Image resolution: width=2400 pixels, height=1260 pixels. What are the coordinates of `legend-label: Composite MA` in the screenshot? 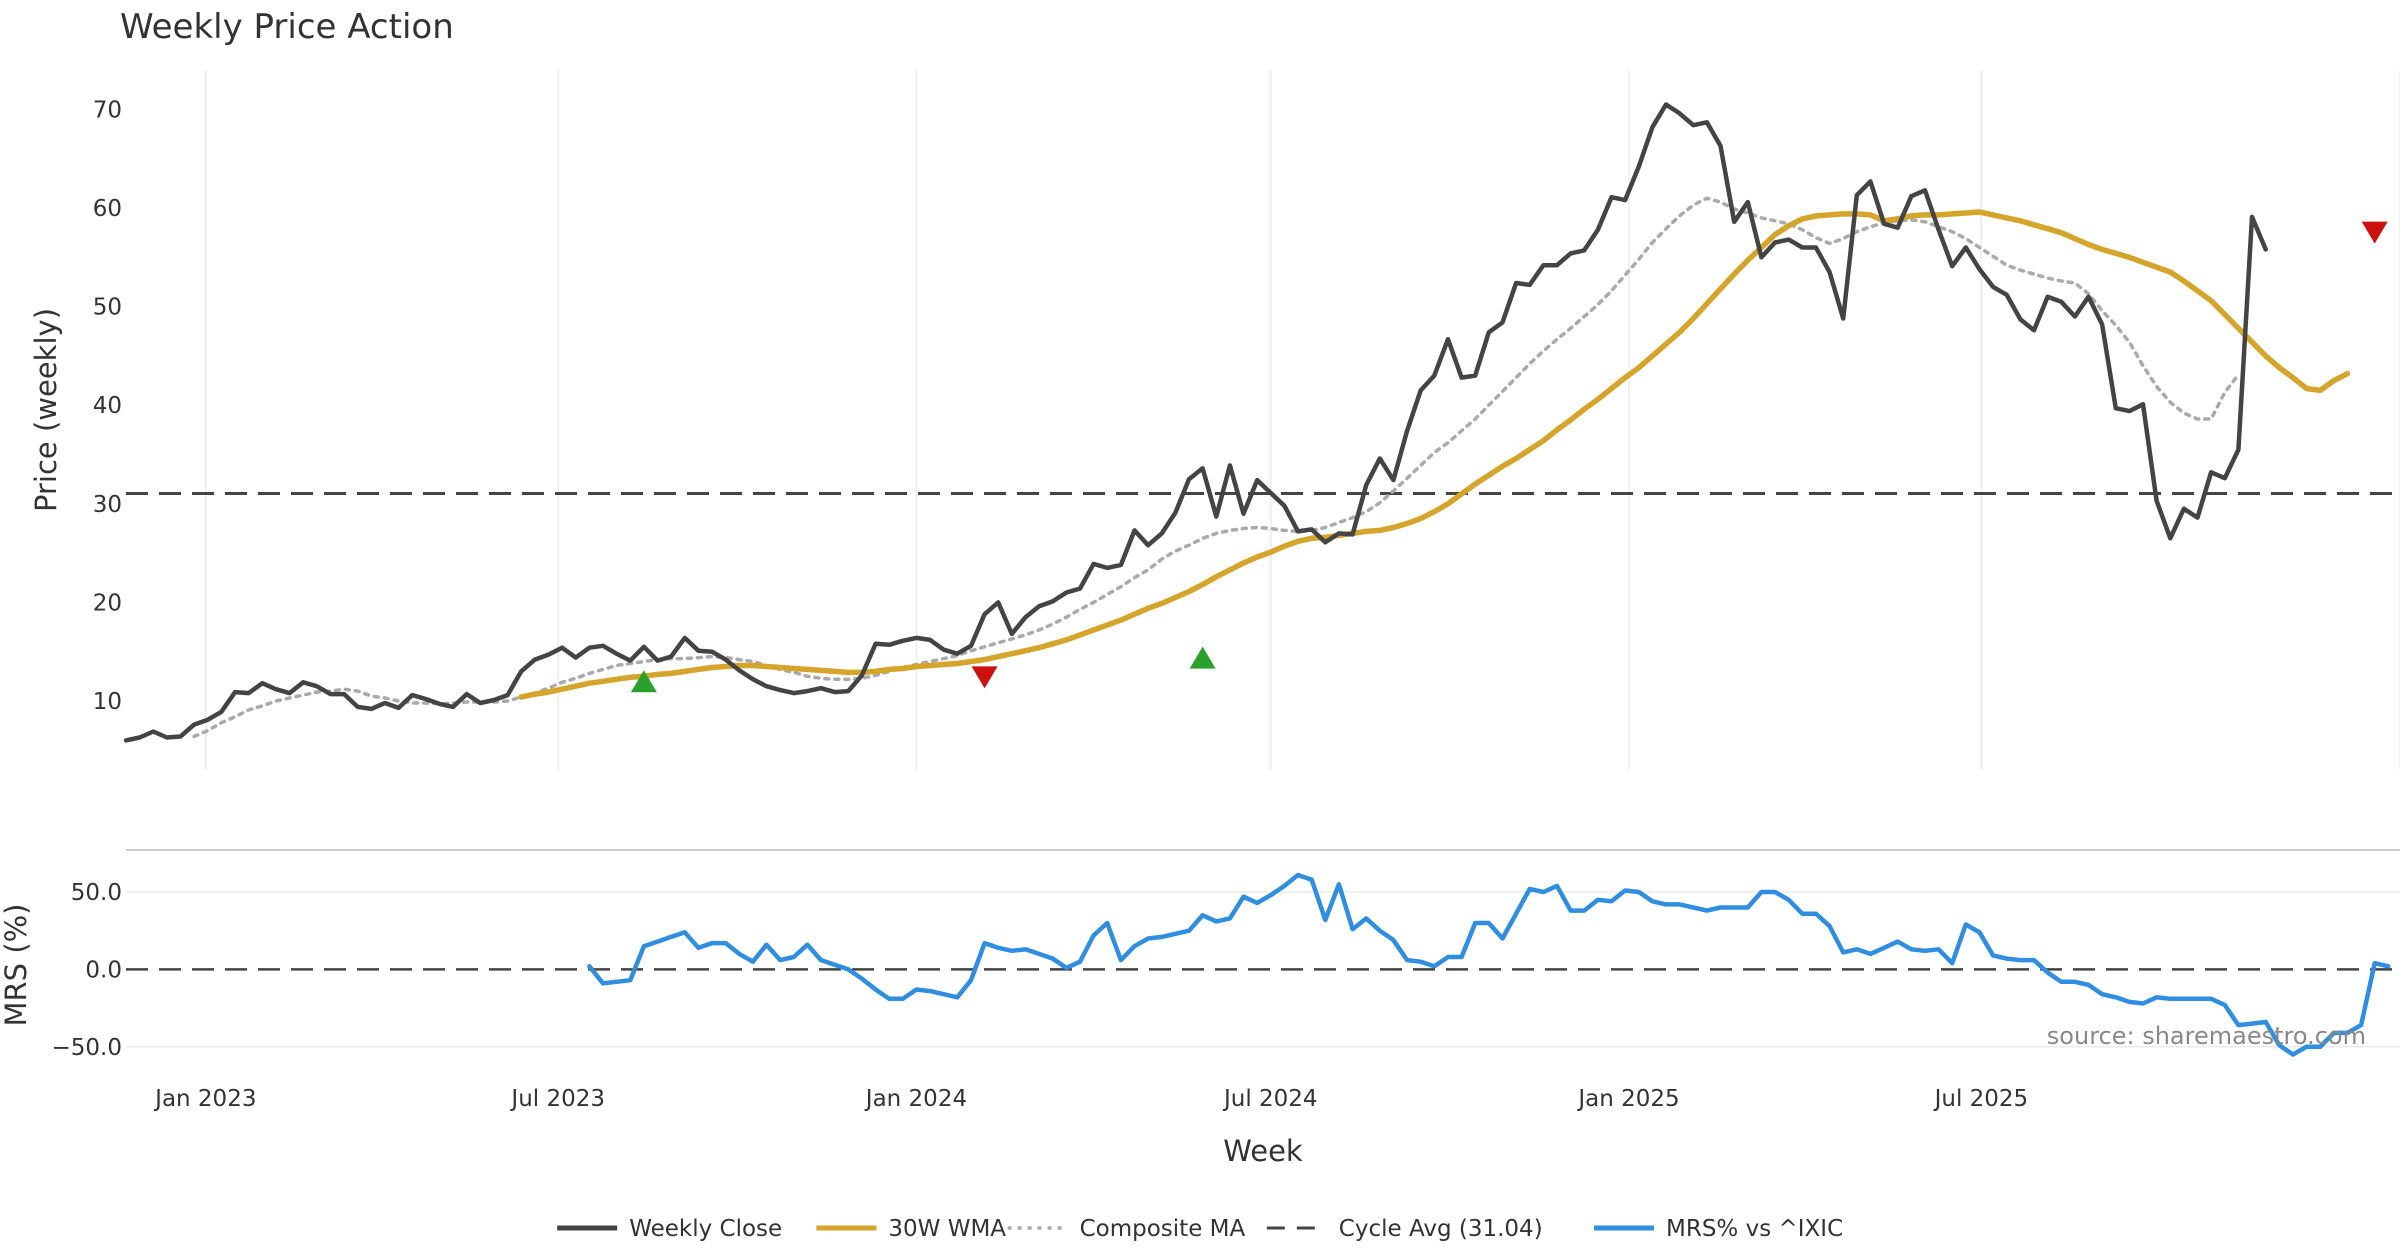 It's located at (1163, 1229).